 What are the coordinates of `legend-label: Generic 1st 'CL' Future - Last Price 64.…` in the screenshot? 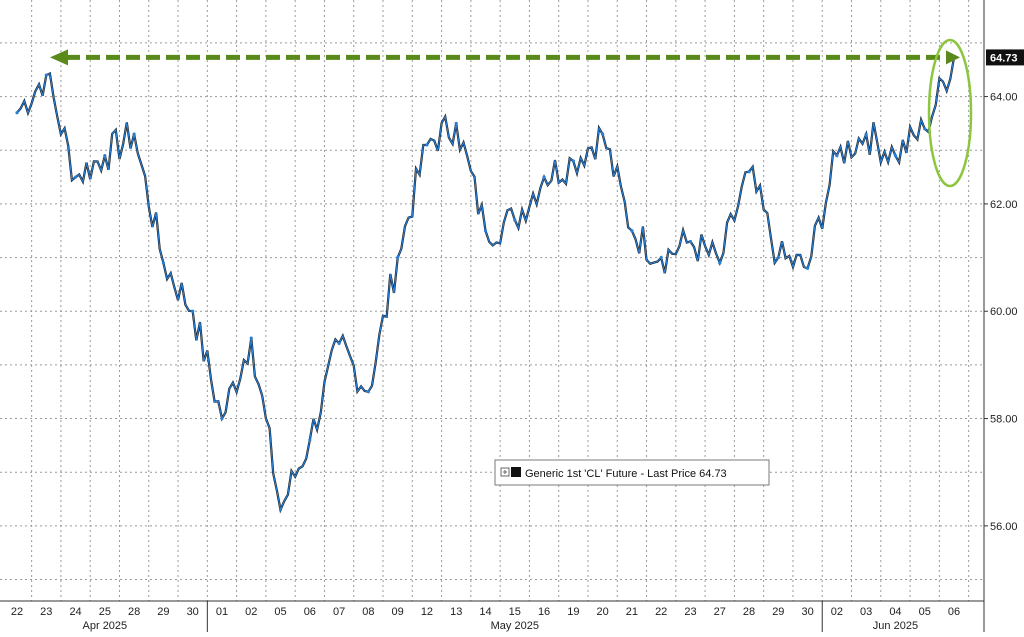 It's located at (626, 474).